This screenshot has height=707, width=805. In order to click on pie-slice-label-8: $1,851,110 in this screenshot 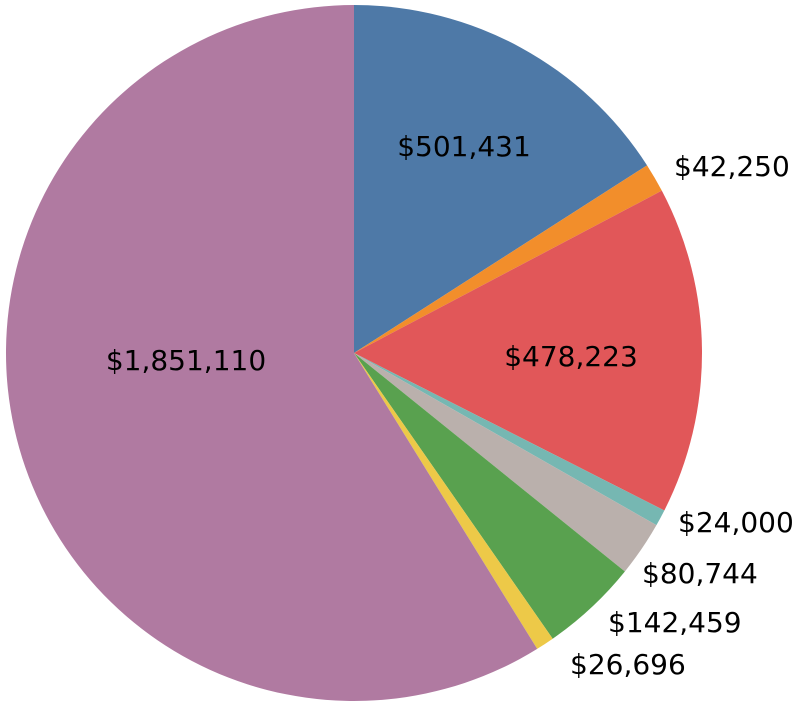, I will do `click(186, 360)`.